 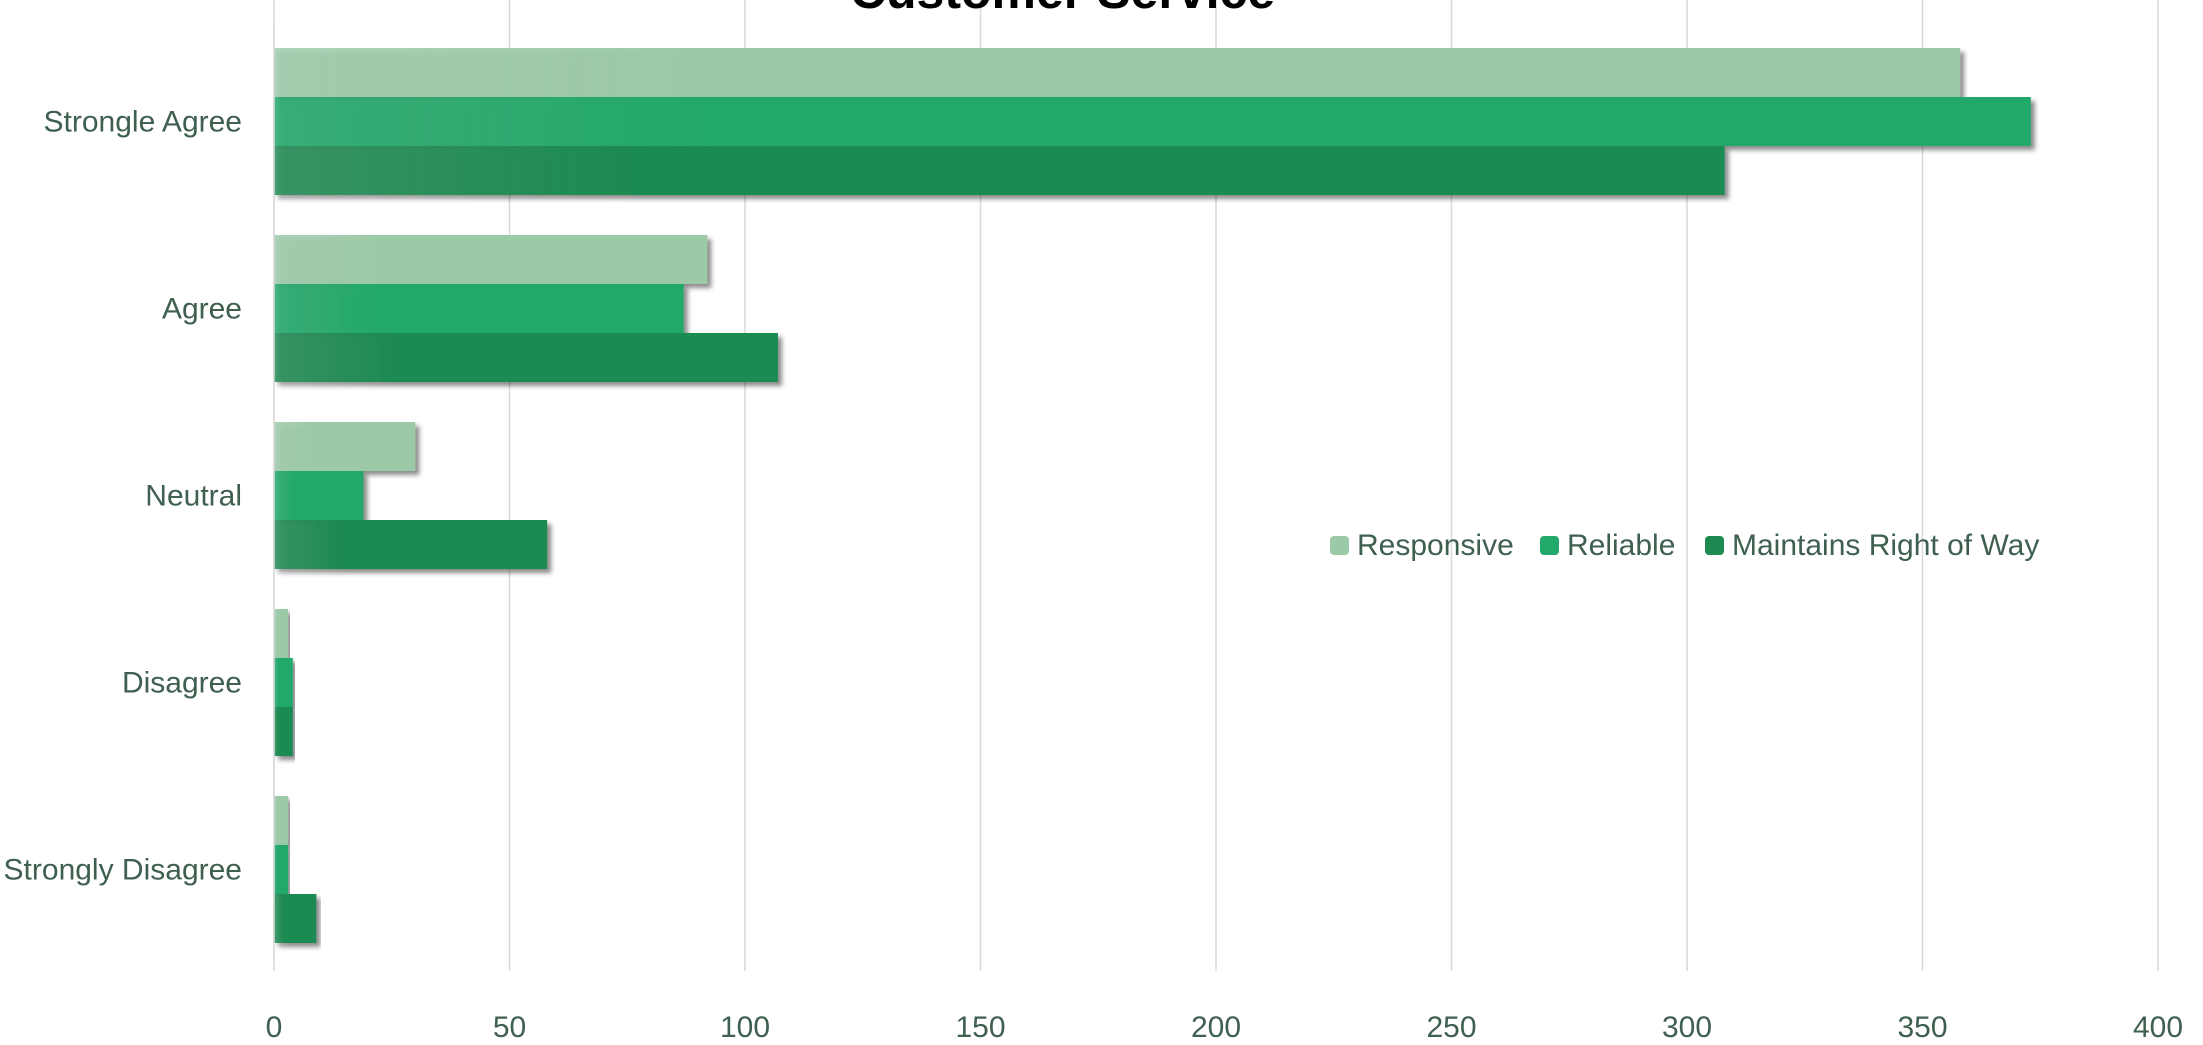 What do you see at coordinates (1922, 1025) in the screenshot?
I see `x-tick-label: 350` at bounding box center [1922, 1025].